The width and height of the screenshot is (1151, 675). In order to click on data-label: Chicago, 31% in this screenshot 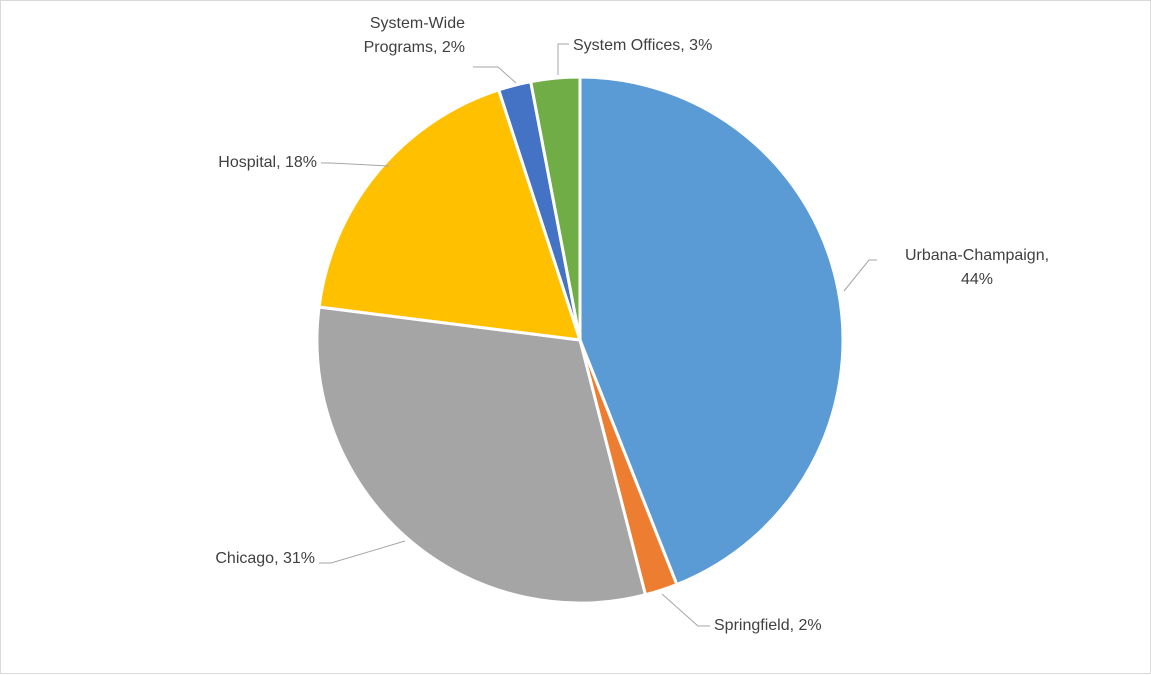, I will do `click(265, 558)`.